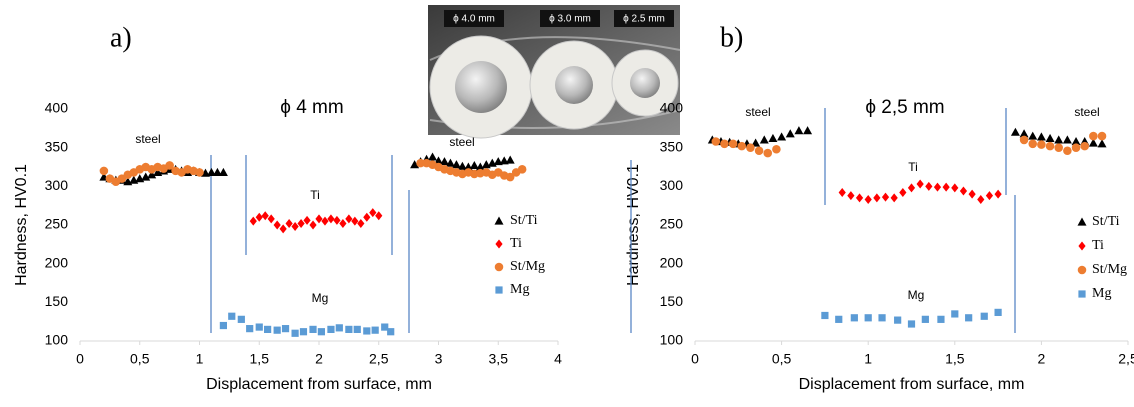 The height and width of the screenshot is (407, 1134). What do you see at coordinates (474, 19) in the screenshot?
I see `photo-label: ϕ 4.0 mm` at bounding box center [474, 19].